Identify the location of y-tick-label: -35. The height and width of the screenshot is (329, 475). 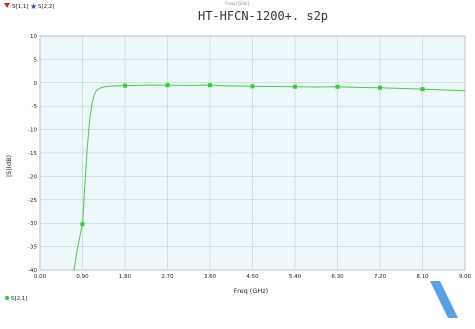
(32, 248).